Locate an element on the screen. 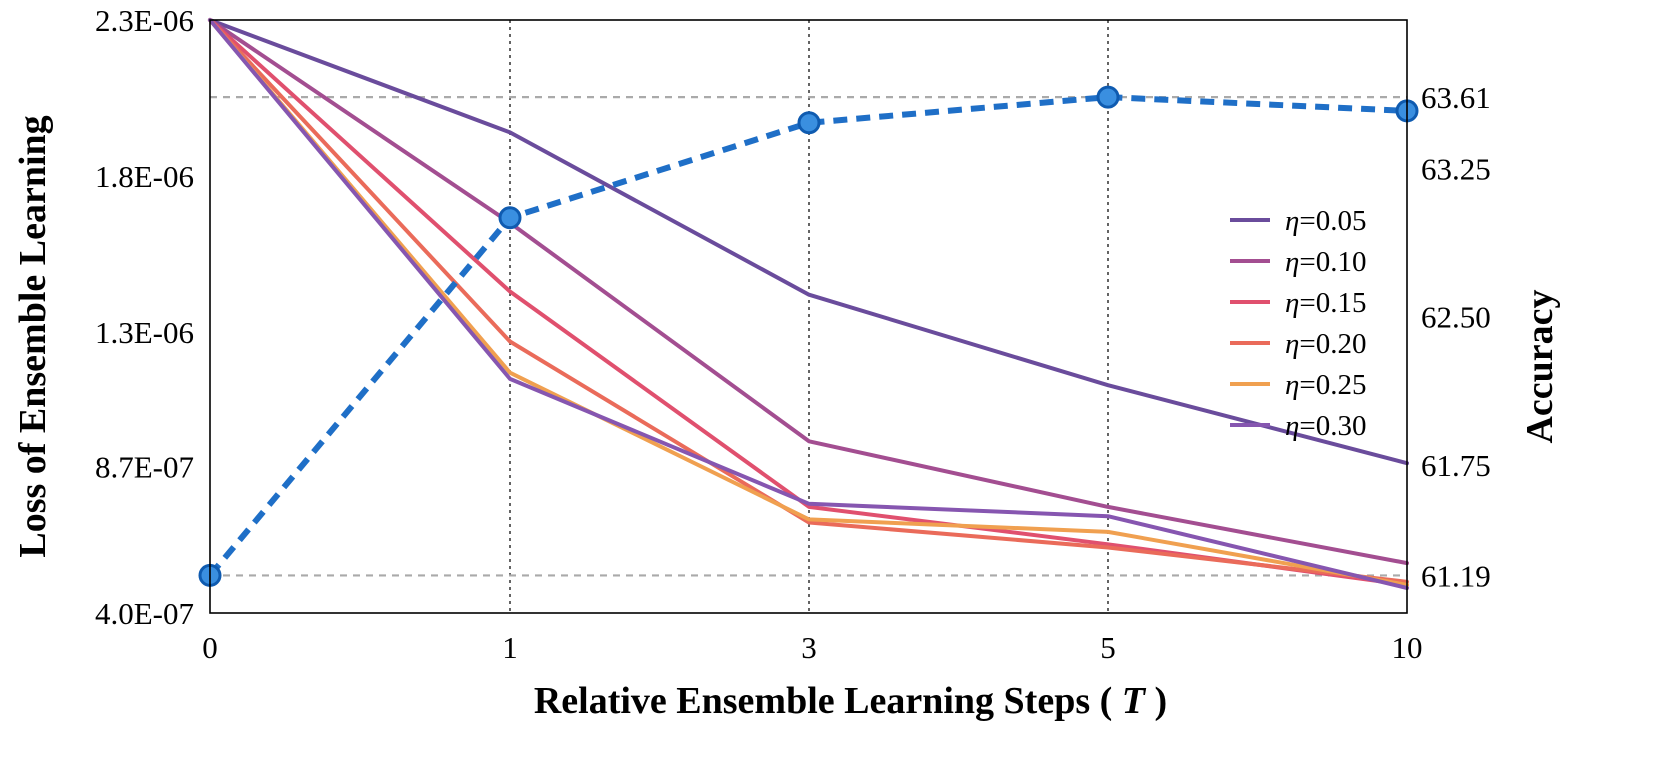 This screenshot has width=1661, height=770. x-tick-label: 1 is located at coordinates (510, 647).